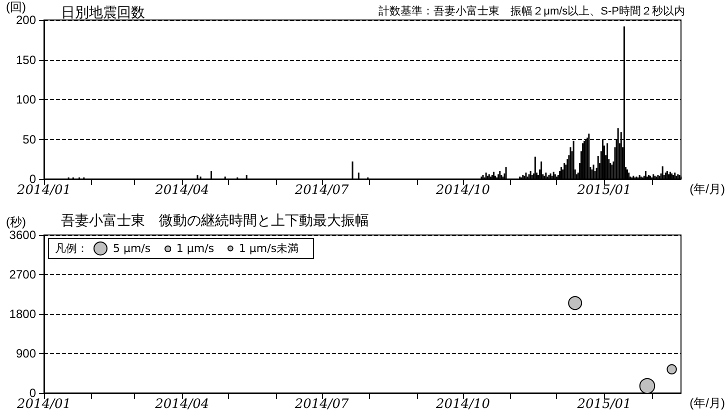 The width and height of the screenshot is (727, 420). I want to click on legend-label: 1 μm/s, so click(195, 248).